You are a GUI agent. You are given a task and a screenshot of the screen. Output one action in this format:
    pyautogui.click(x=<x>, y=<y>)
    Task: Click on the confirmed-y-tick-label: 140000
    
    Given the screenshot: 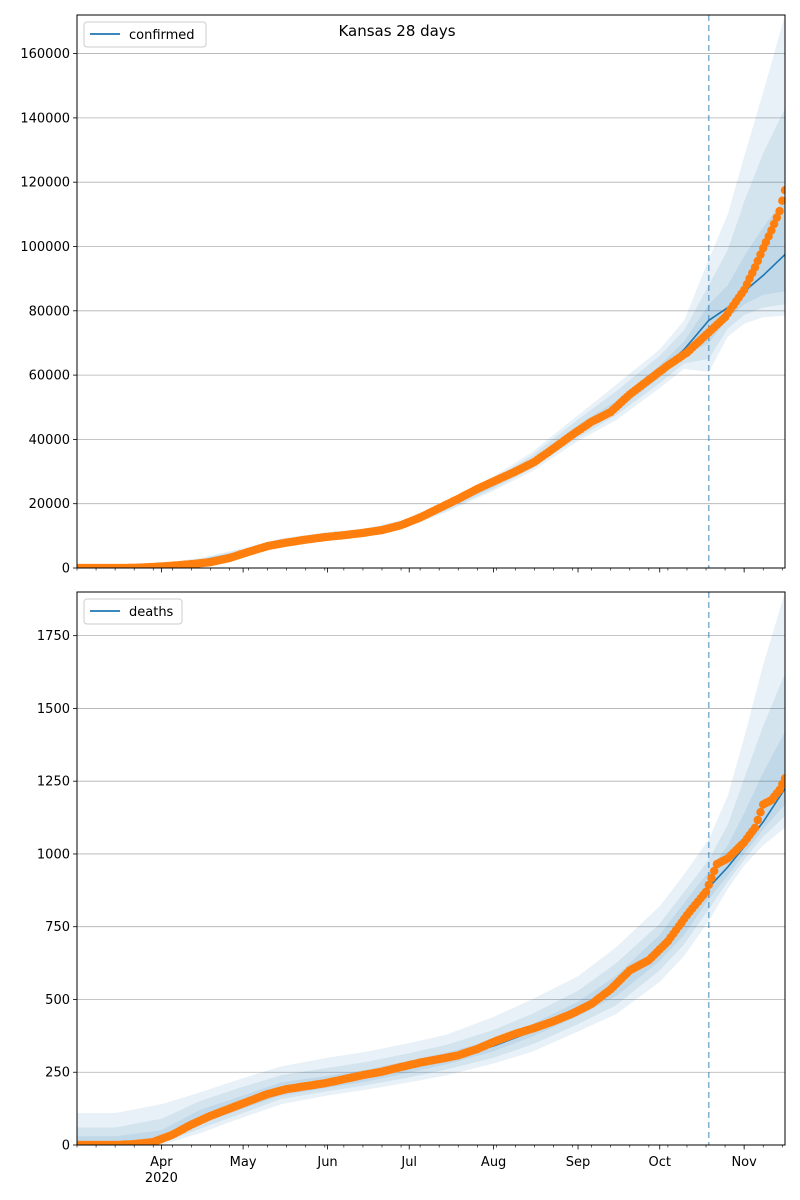 What is the action you would take?
    pyautogui.click(x=45, y=118)
    